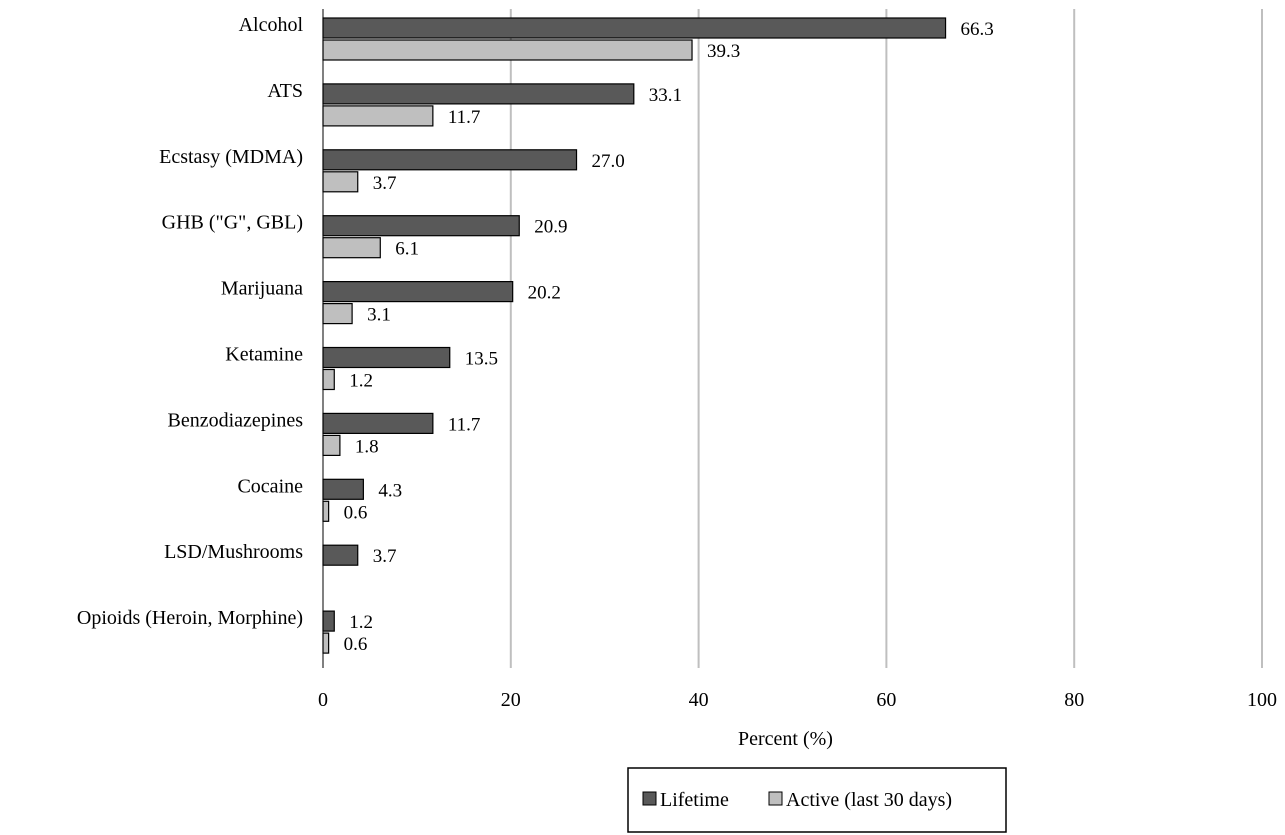  Describe the element at coordinates (869, 800) in the screenshot. I see `legend-label-active: Active (last 30 days)` at that location.